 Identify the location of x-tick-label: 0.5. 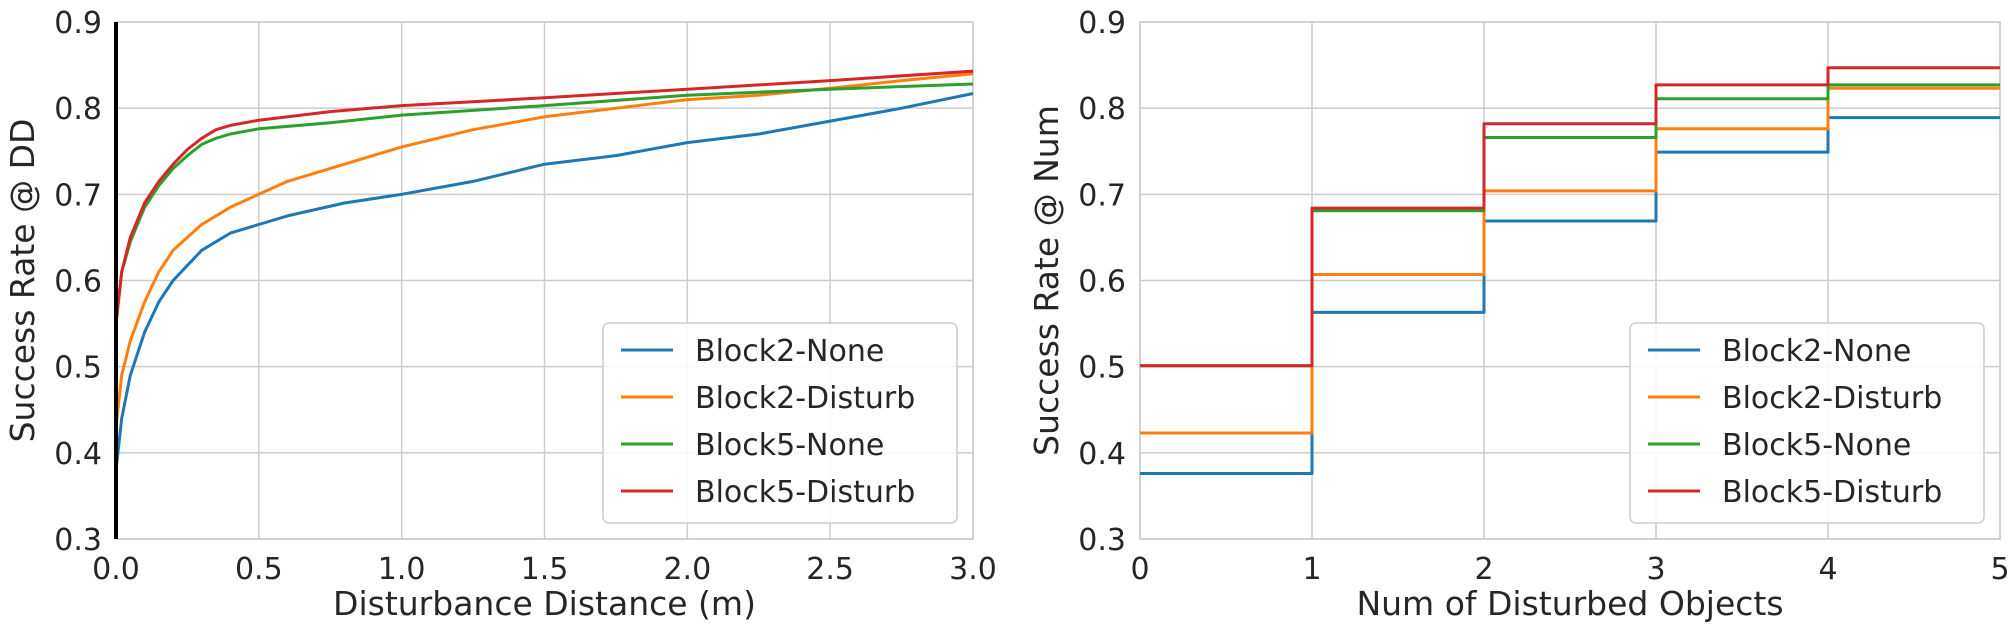
(259, 569).